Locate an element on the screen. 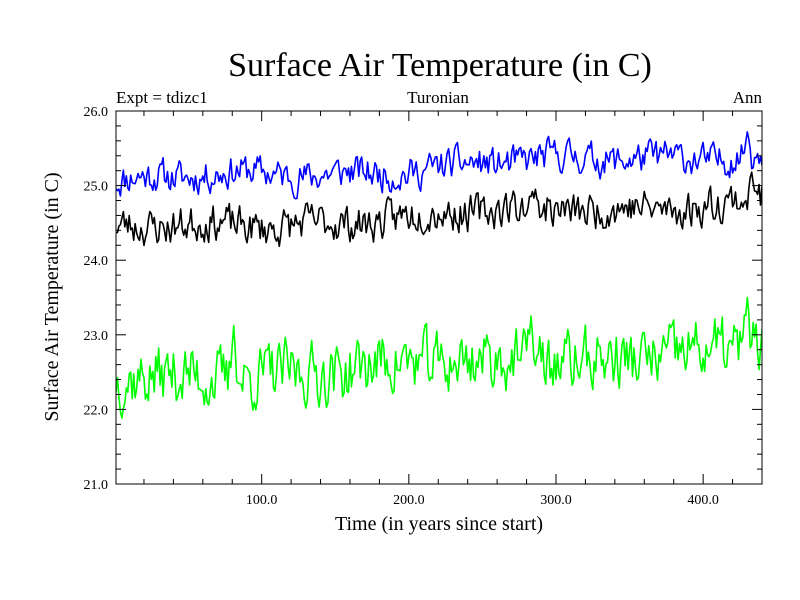 This screenshot has width=800, height=600. y-tick-label: 25.0 is located at coordinates (96, 187).